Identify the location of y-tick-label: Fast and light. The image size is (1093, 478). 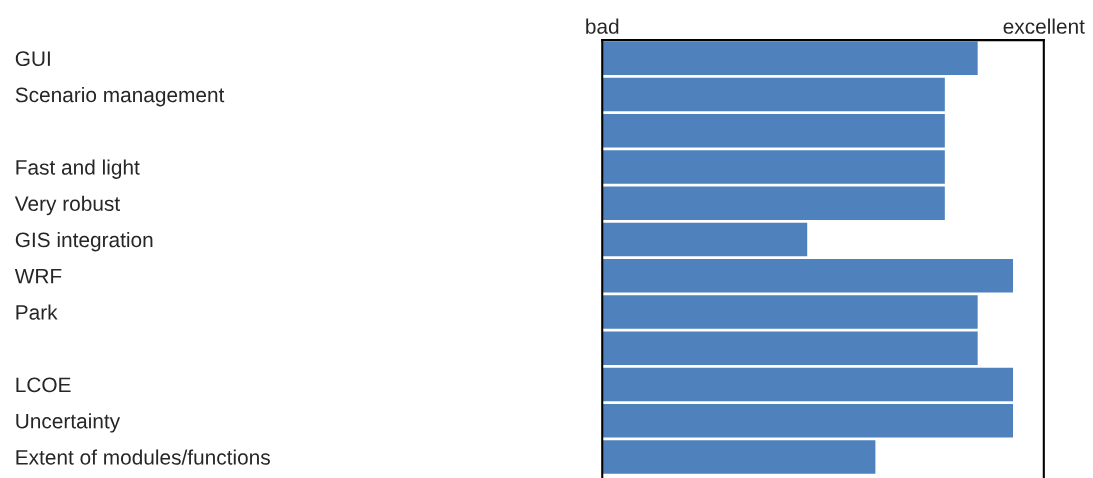
(78, 169).